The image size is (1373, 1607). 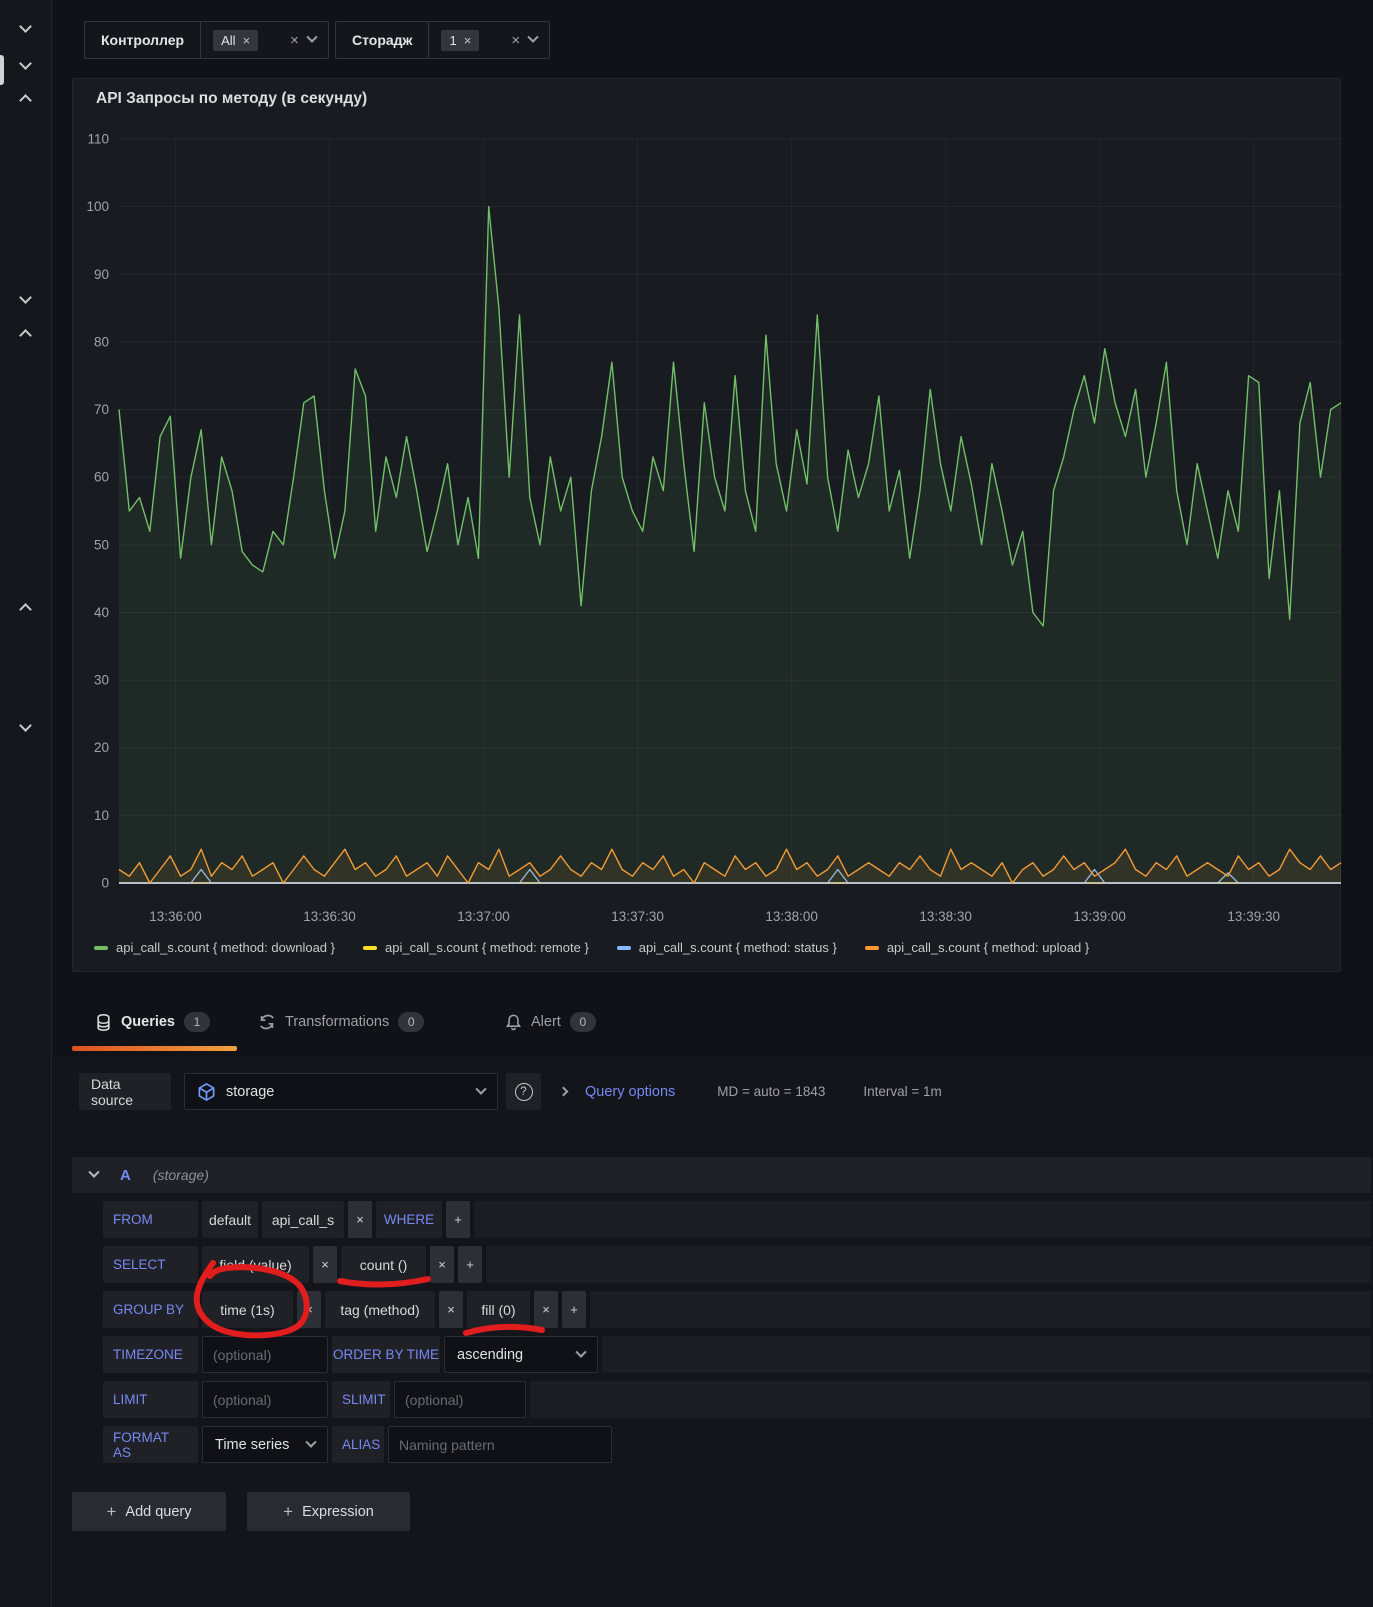 What do you see at coordinates (125, 1175) in the screenshot?
I see `query-ref-id: A` at bounding box center [125, 1175].